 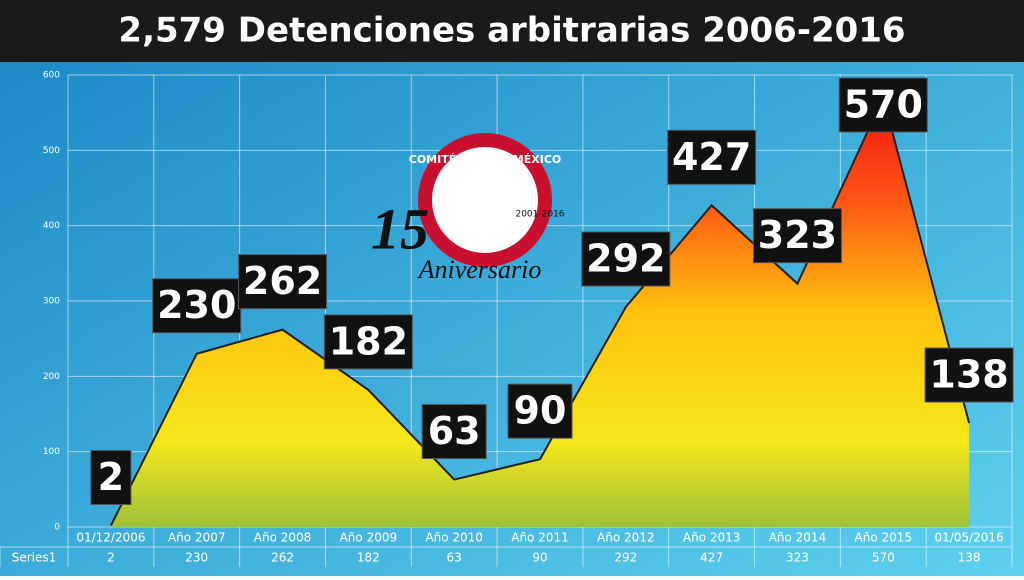 I want to click on data-label: 323, so click(x=797, y=235).